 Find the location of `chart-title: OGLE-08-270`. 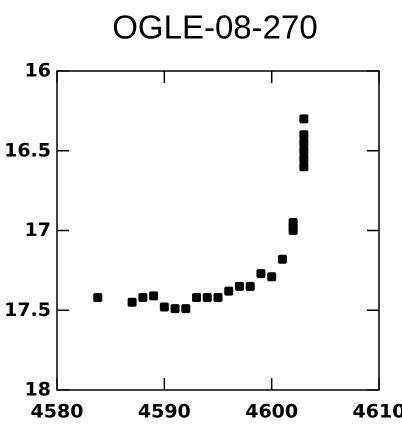

chart-title: OGLE-08-270 is located at coordinates (214, 27).